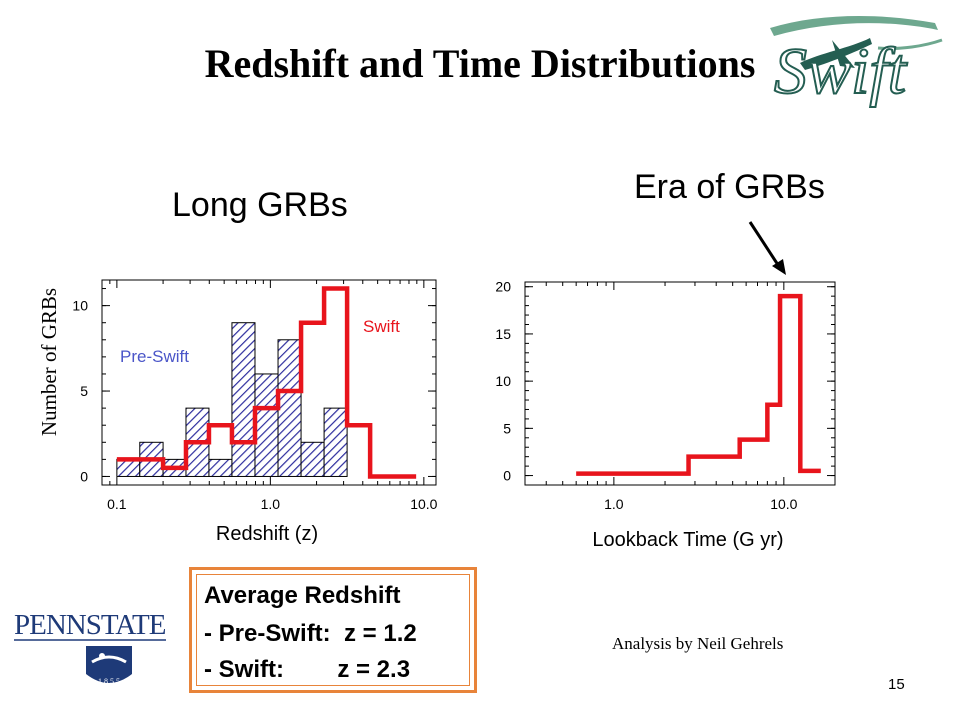 This screenshot has height=720, width=960. What do you see at coordinates (698, 384) in the screenshot?
I see `swift-lookback-step-line` at bounding box center [698, 384].